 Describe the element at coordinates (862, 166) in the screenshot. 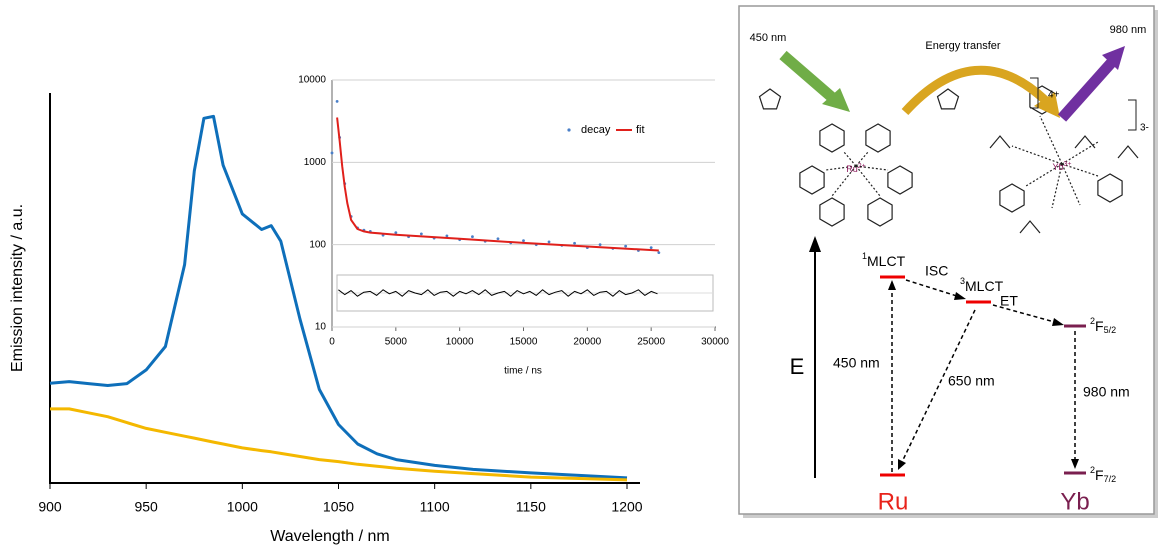

I see `charge: 2+` at that location.